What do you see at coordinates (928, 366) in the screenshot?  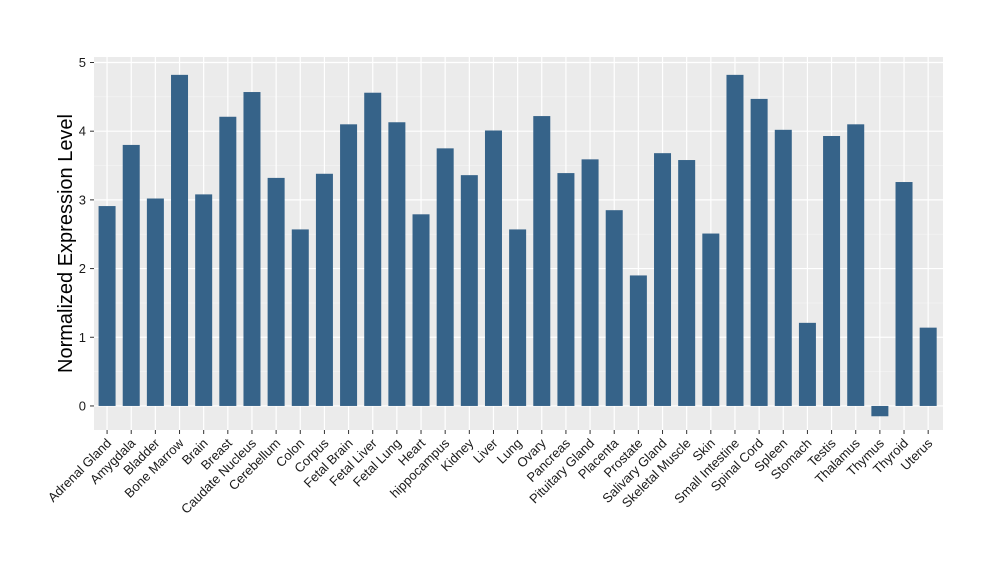 I see `bar-uterus` at bounding box center [928, 366].